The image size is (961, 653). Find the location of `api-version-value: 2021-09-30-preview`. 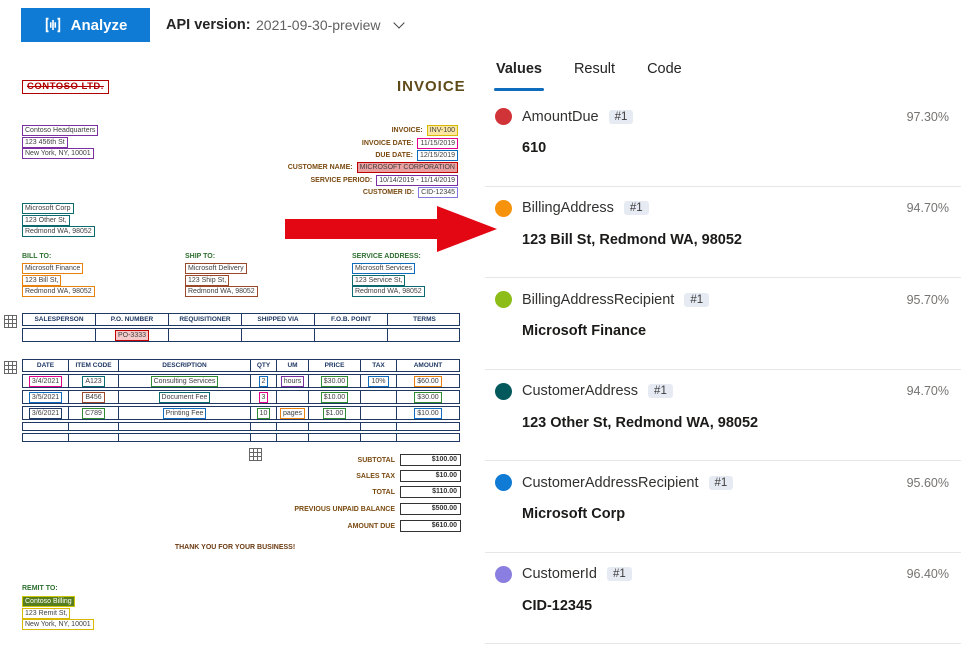

api-version-value: 2021-09-30-preview is located at coordinates (318, 25).